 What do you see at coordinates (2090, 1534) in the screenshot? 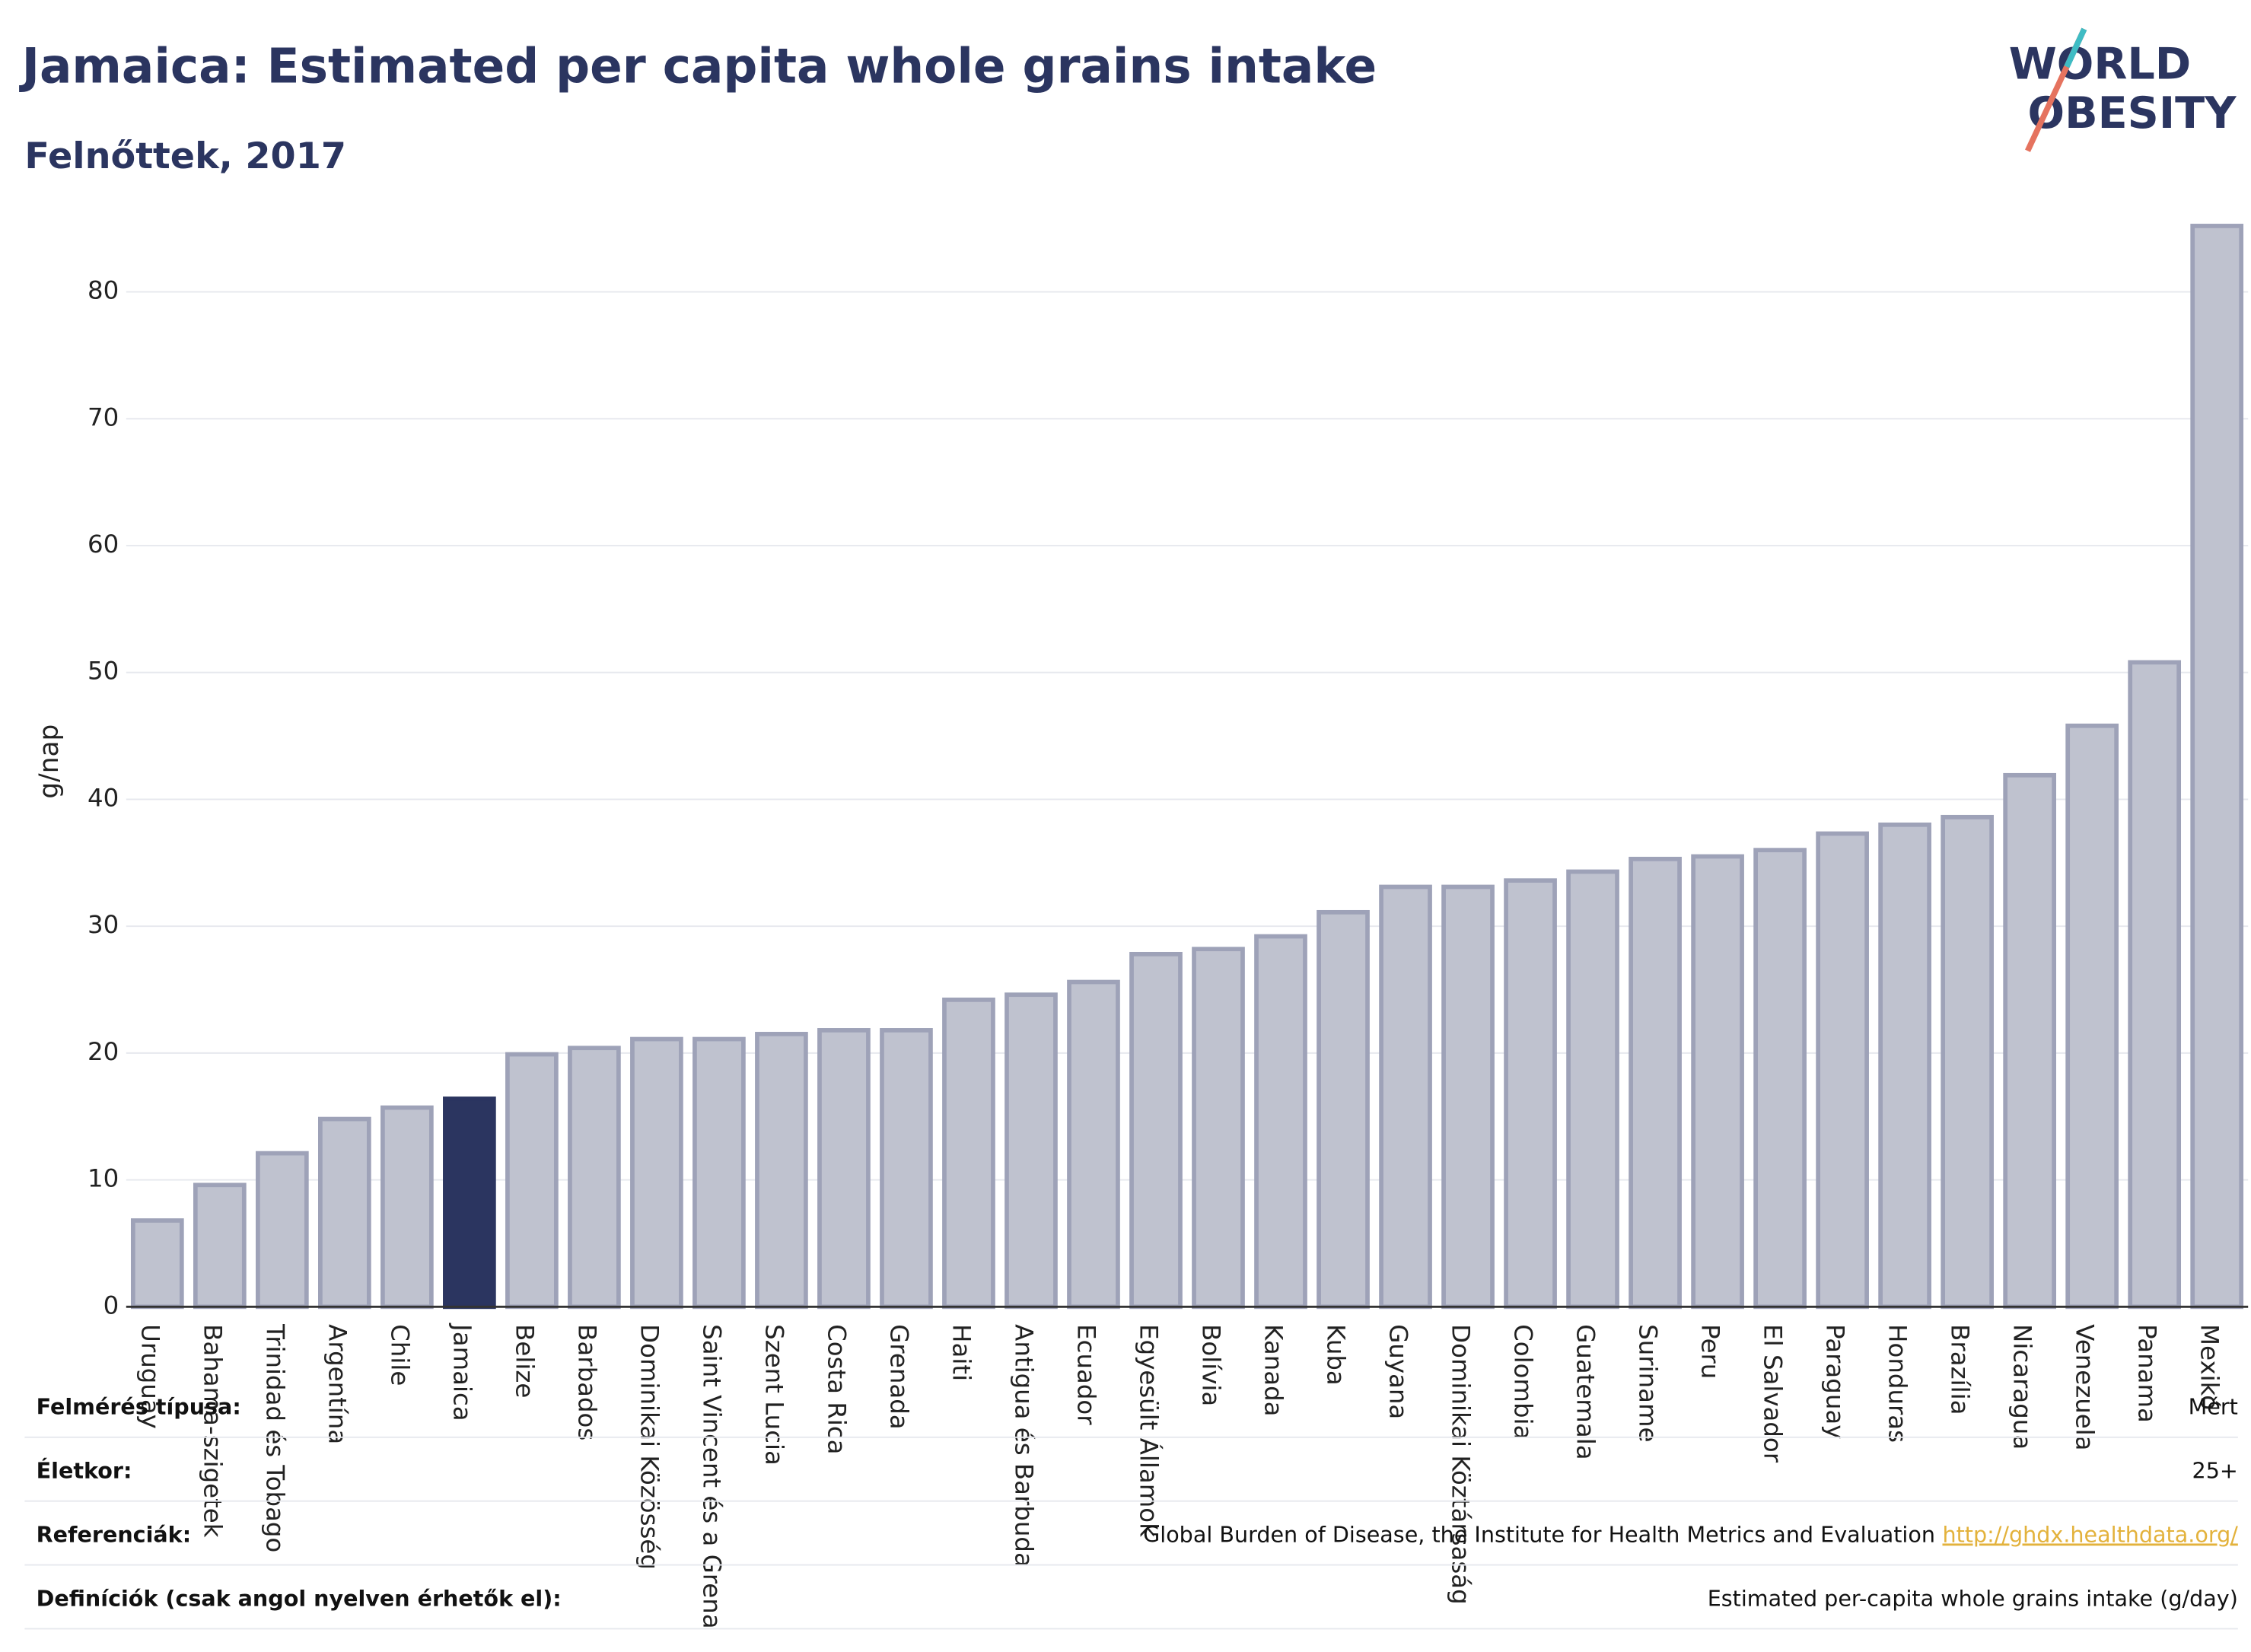
I see `reference-link: http://ghdx.healthdata.org/` at bounding box center [2090, 1534].